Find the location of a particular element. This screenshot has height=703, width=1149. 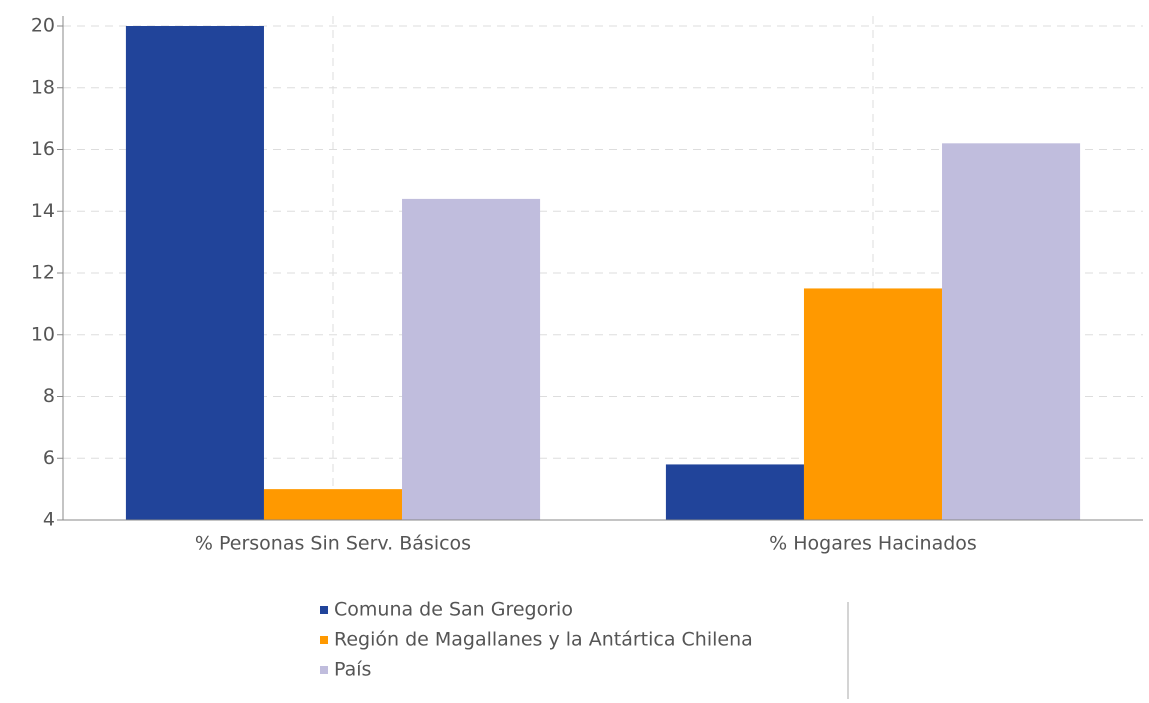

y-tick-label: 18 is located at coordinates (43, 87).